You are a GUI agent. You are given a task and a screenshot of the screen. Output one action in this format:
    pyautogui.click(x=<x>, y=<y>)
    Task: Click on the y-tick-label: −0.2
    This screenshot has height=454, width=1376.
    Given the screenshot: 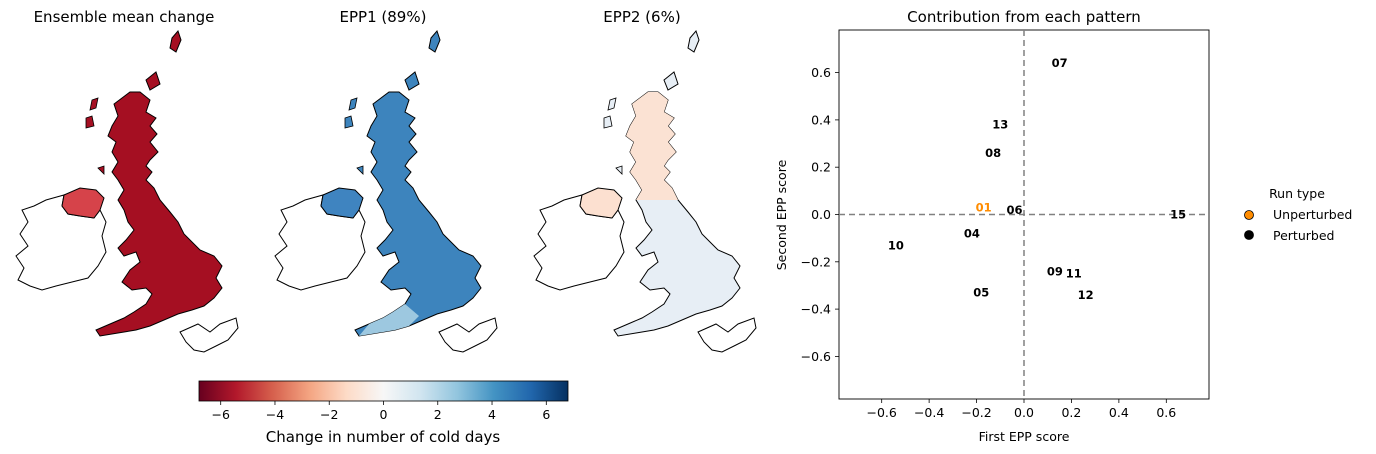 What is the action you would take?
    pyautogui.click(x=816, y=261)
    